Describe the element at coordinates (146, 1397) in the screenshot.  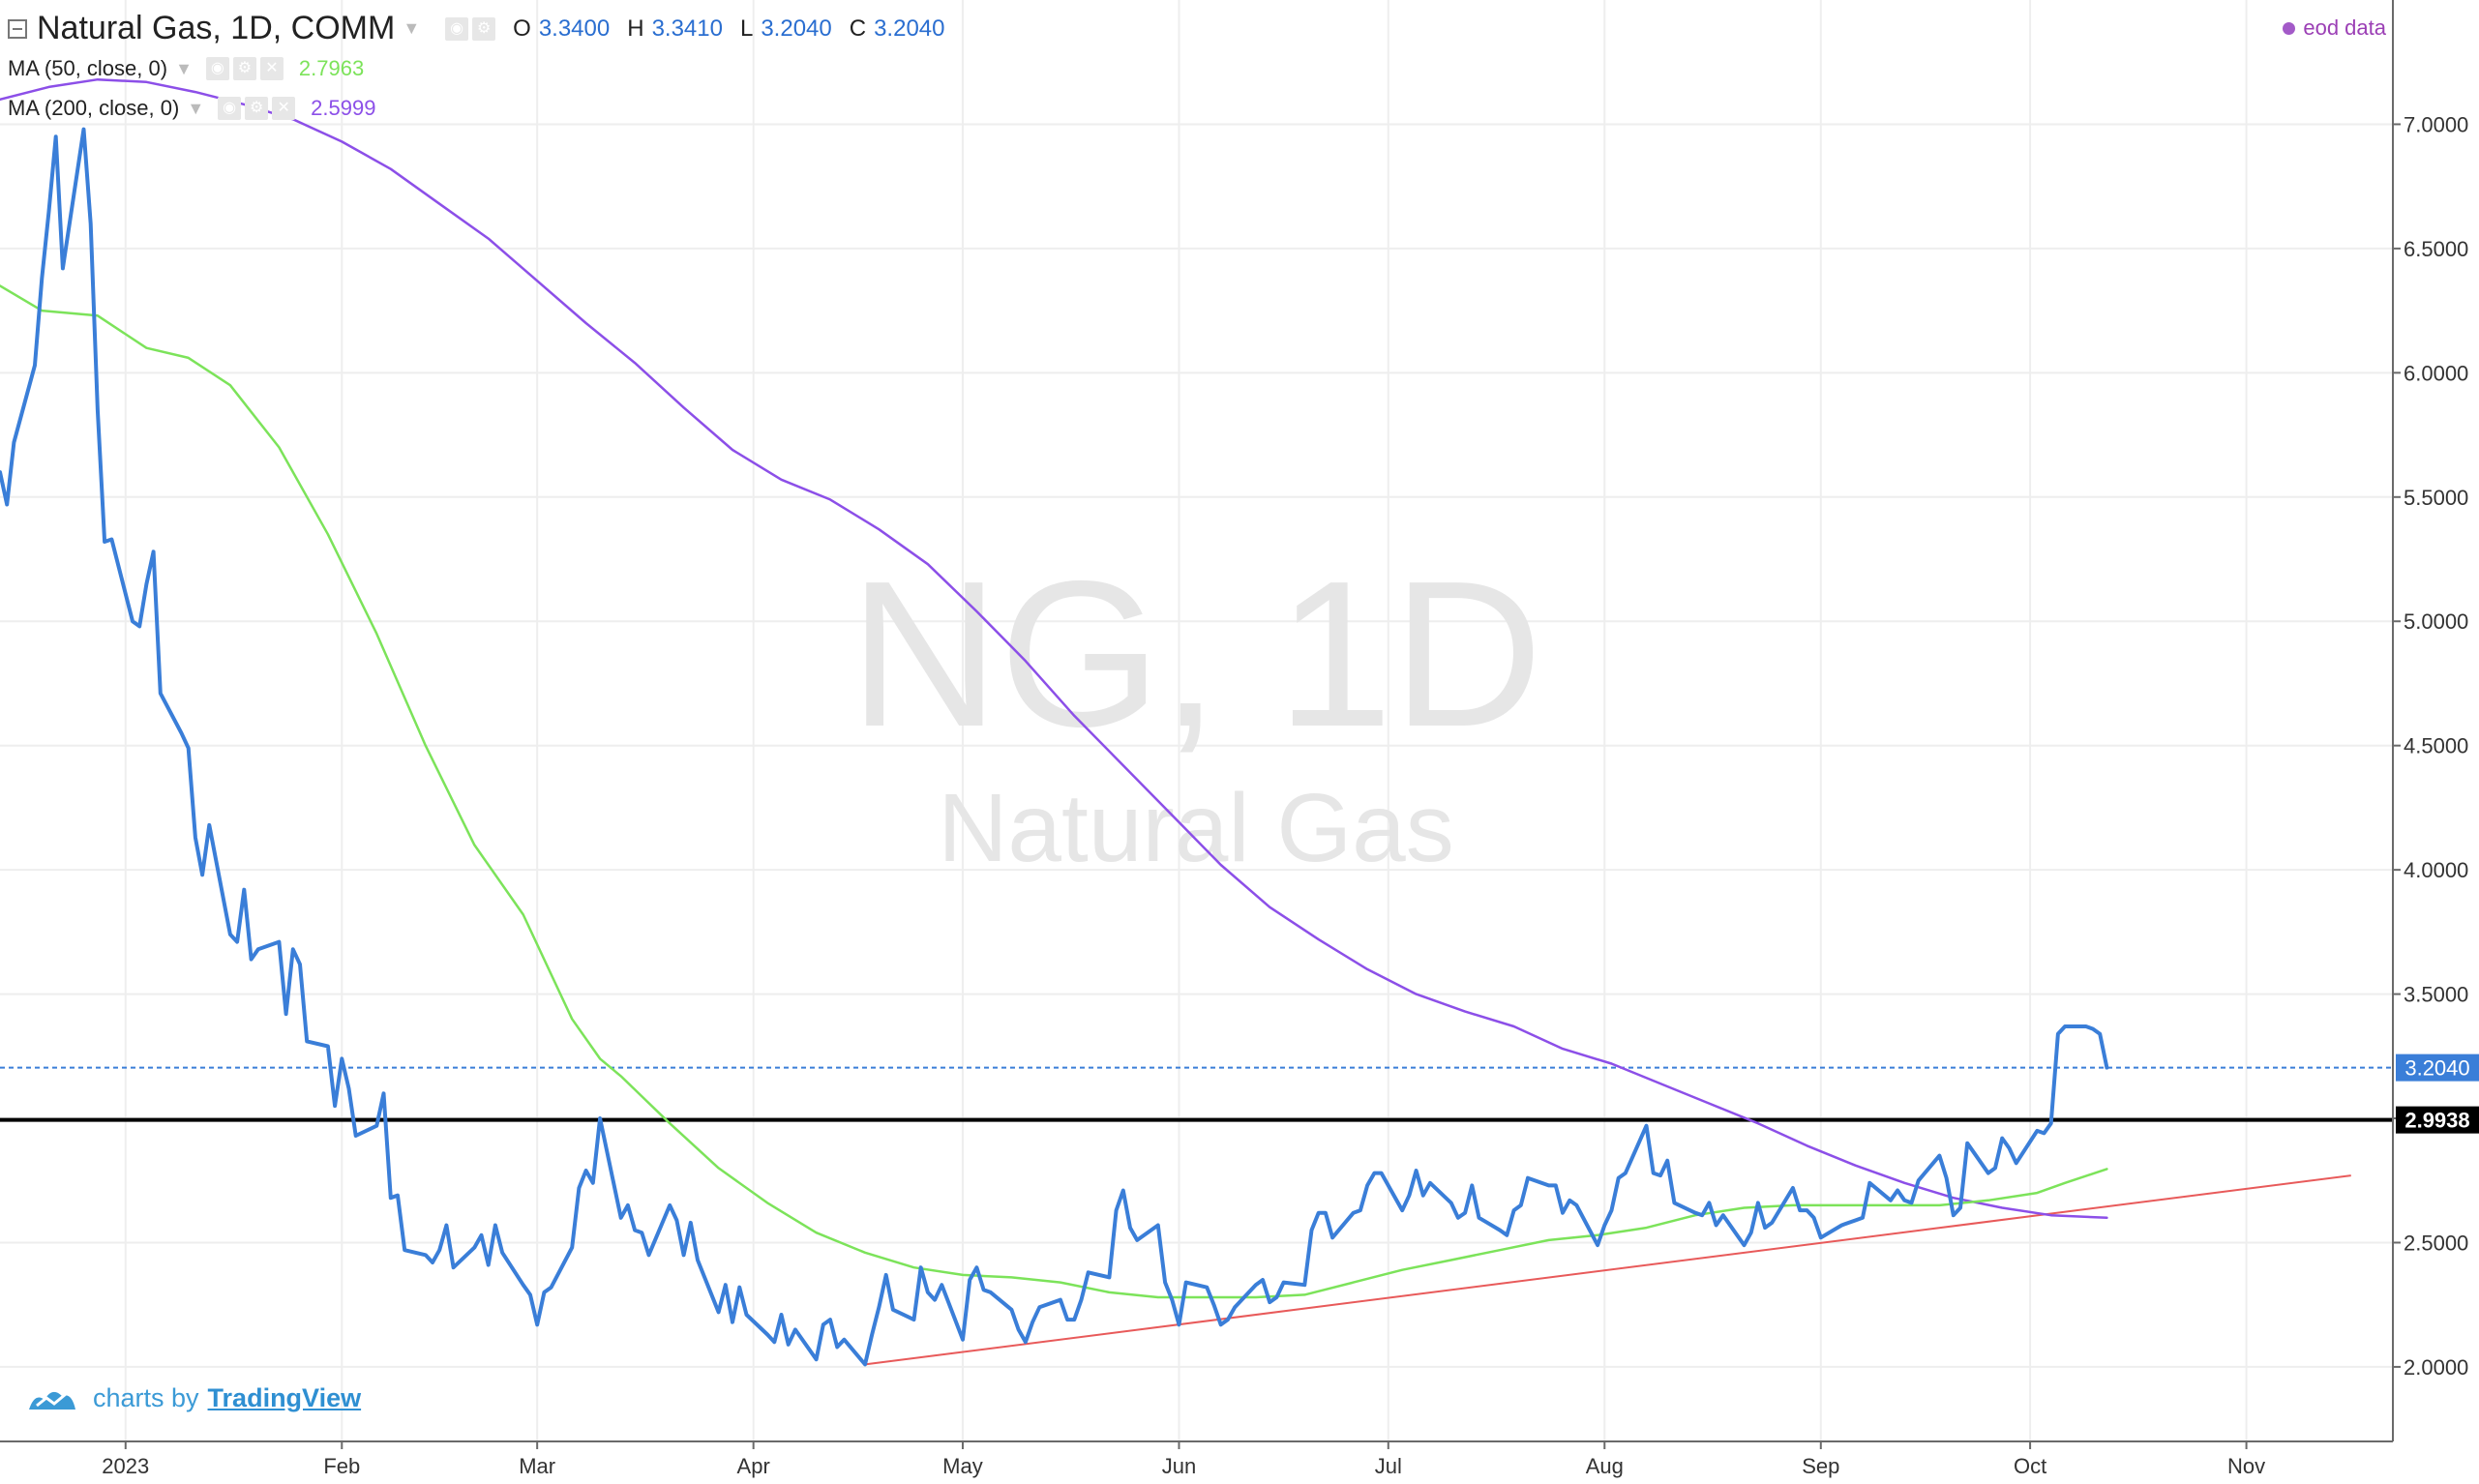
I see `branding-prefix: charts by` at that location.